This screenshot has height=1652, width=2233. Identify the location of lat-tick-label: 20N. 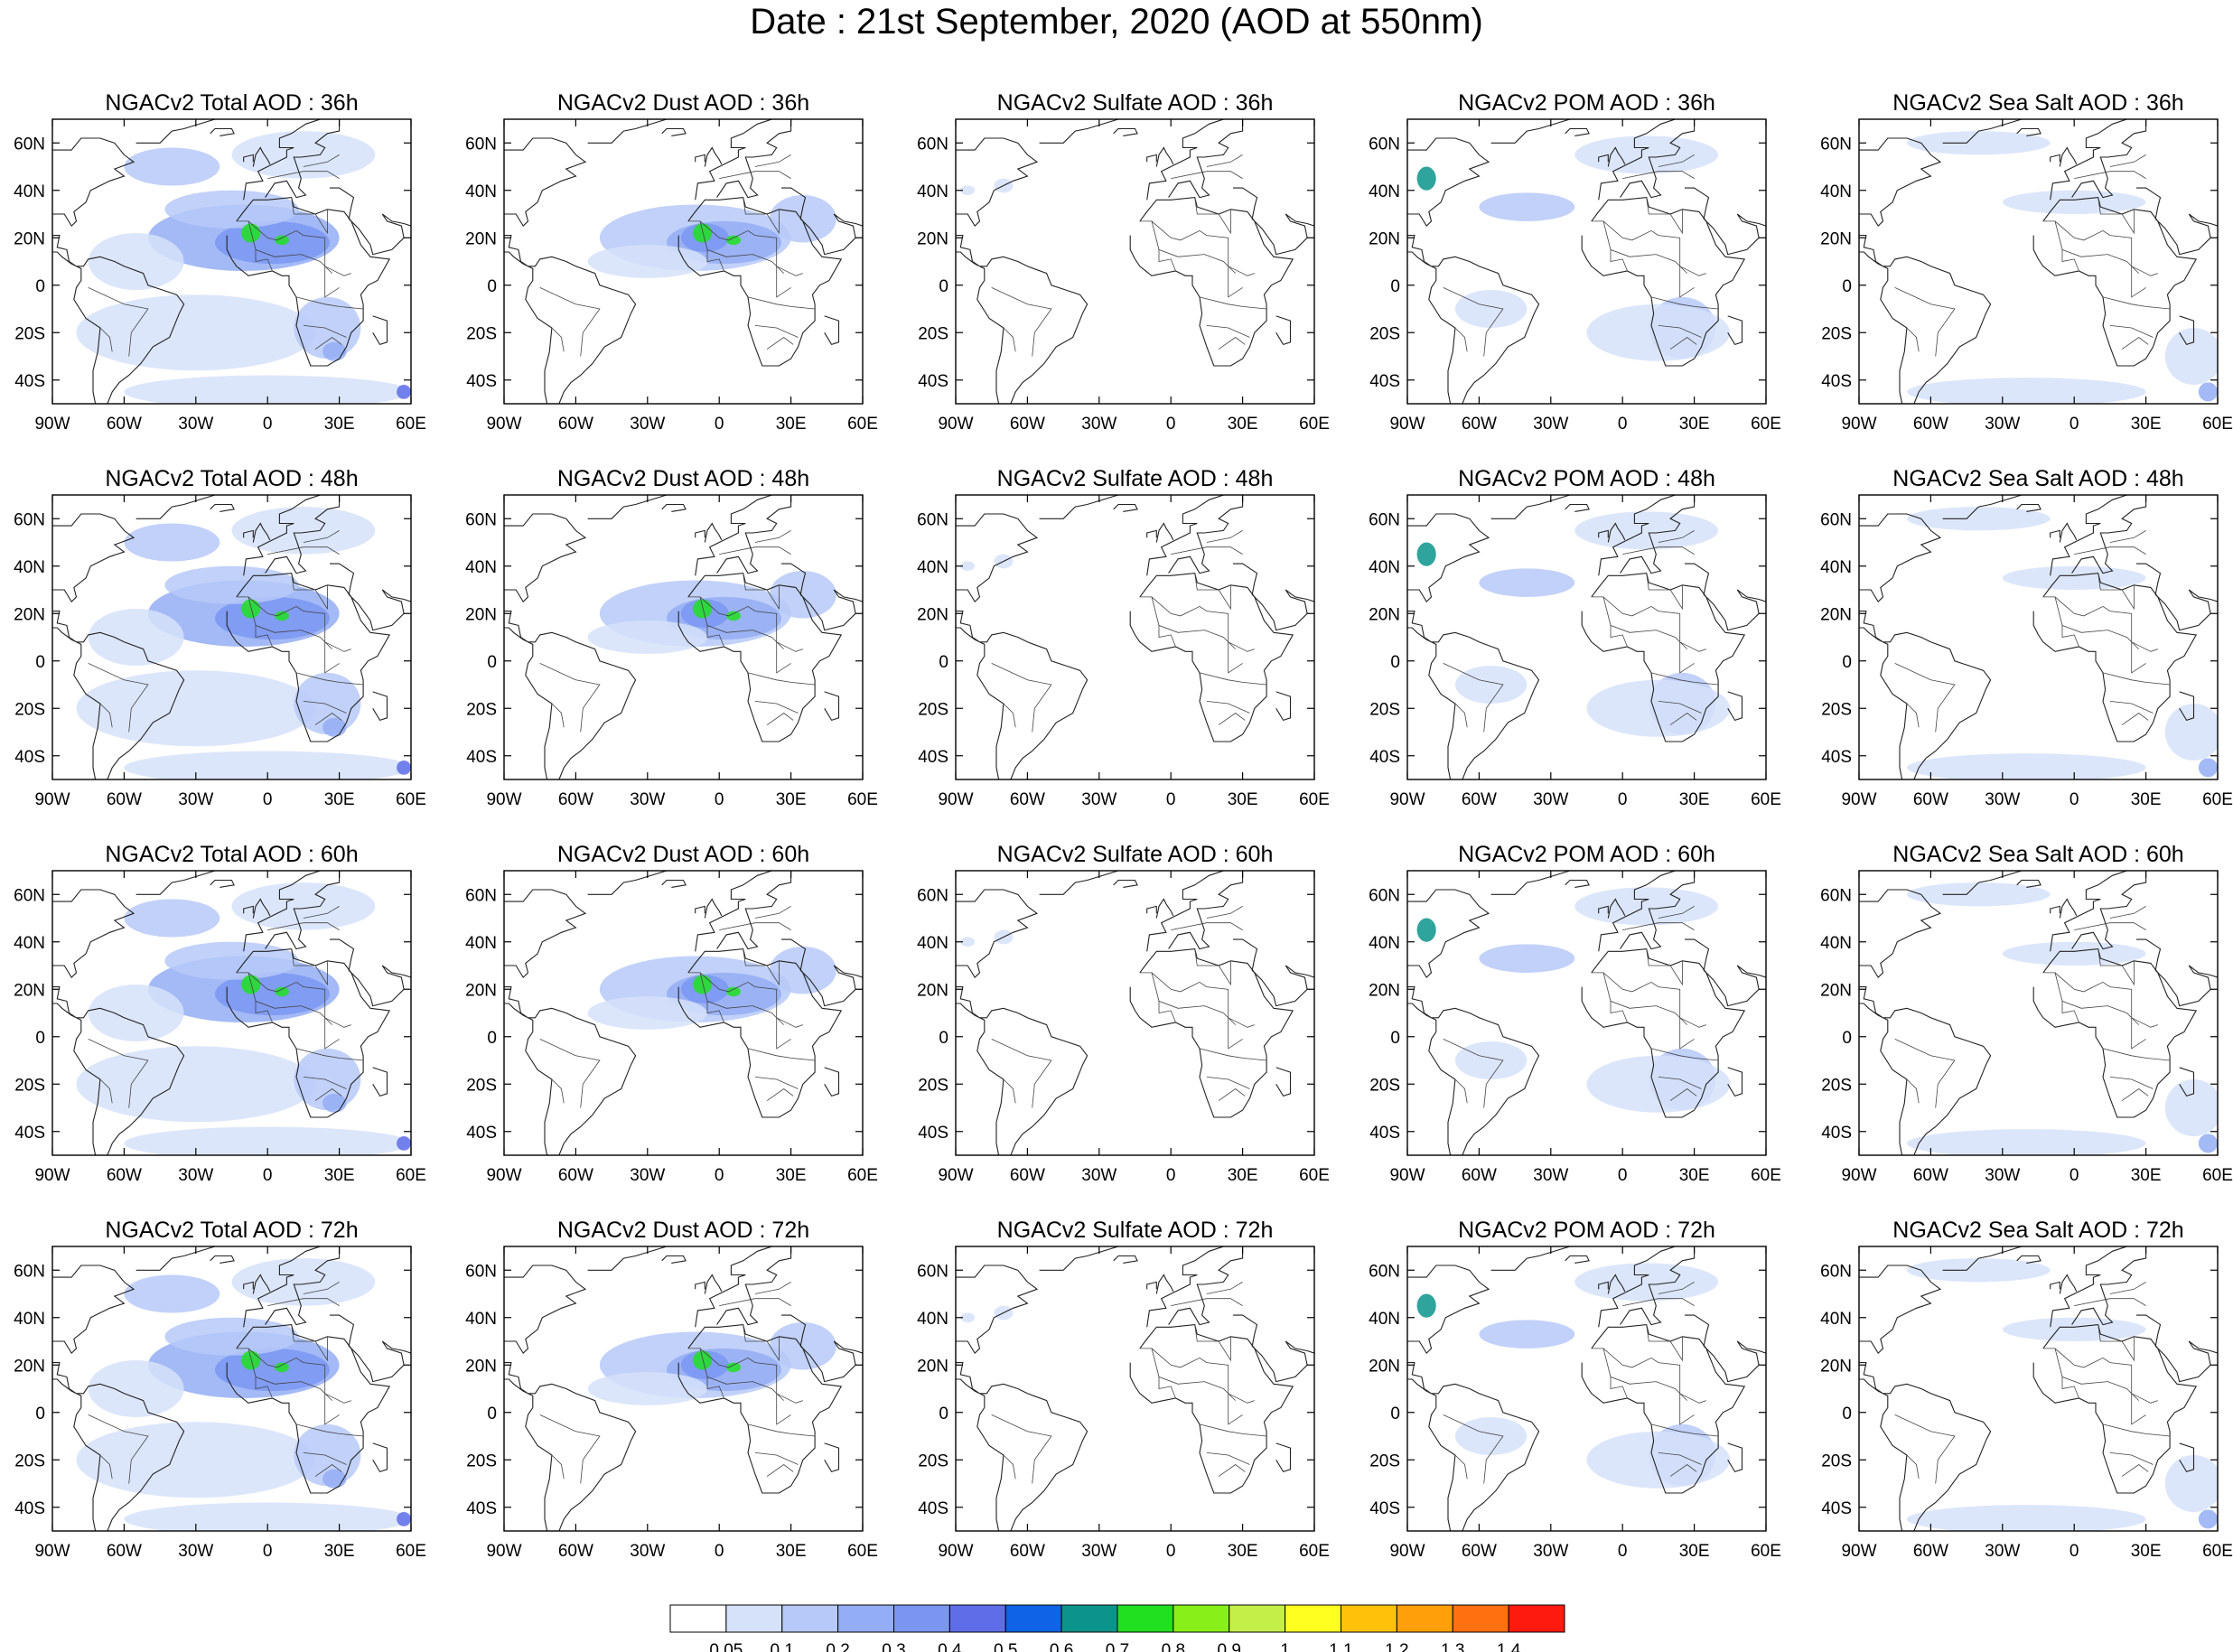
(481, 990).